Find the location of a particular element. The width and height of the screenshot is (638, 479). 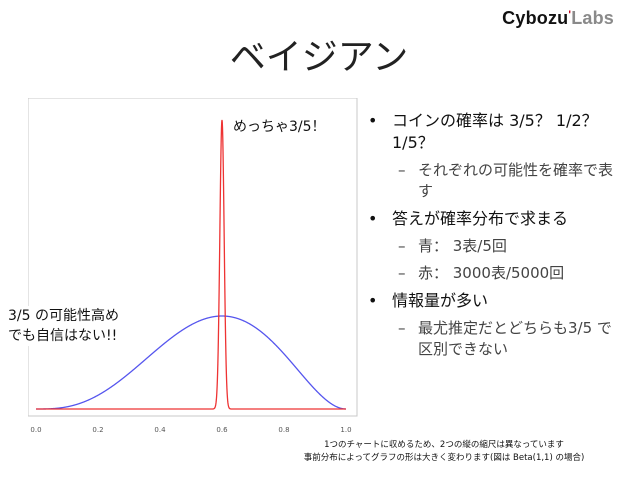

sub-bullet-item: – それぞれの可能性を確率で表す is located at coordinates (496, 181).